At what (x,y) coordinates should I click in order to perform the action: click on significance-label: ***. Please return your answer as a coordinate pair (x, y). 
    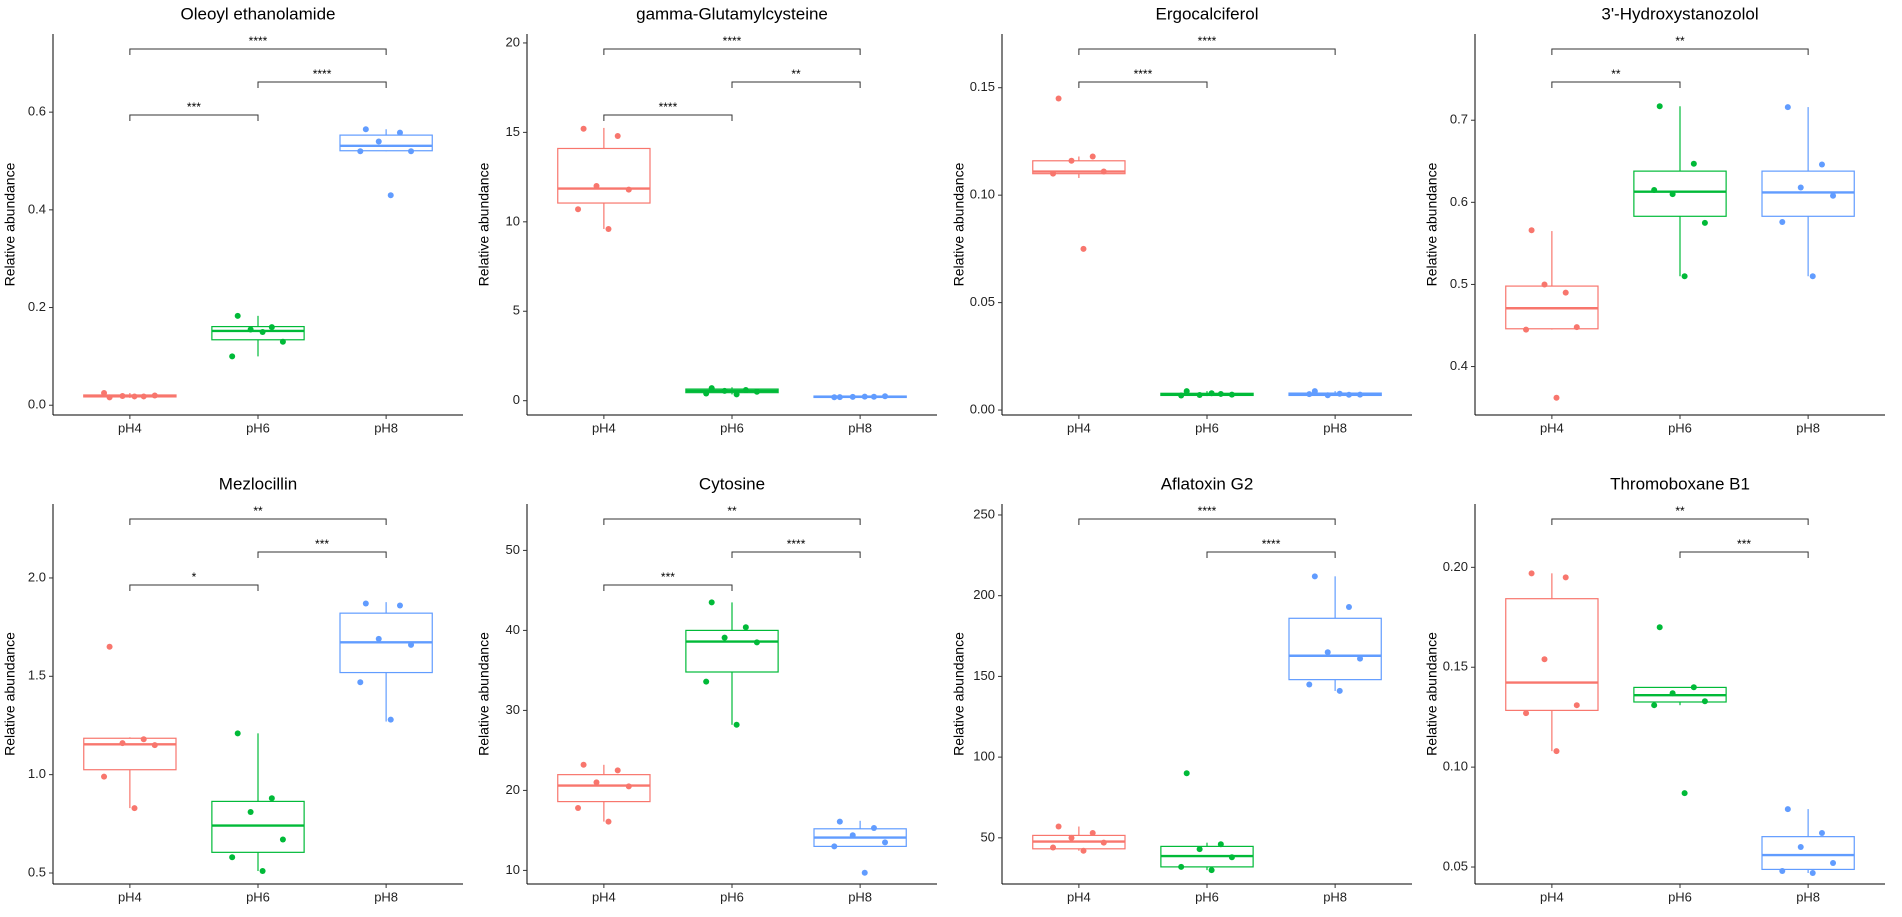
    Looking at the image, I should click on (322, 544).